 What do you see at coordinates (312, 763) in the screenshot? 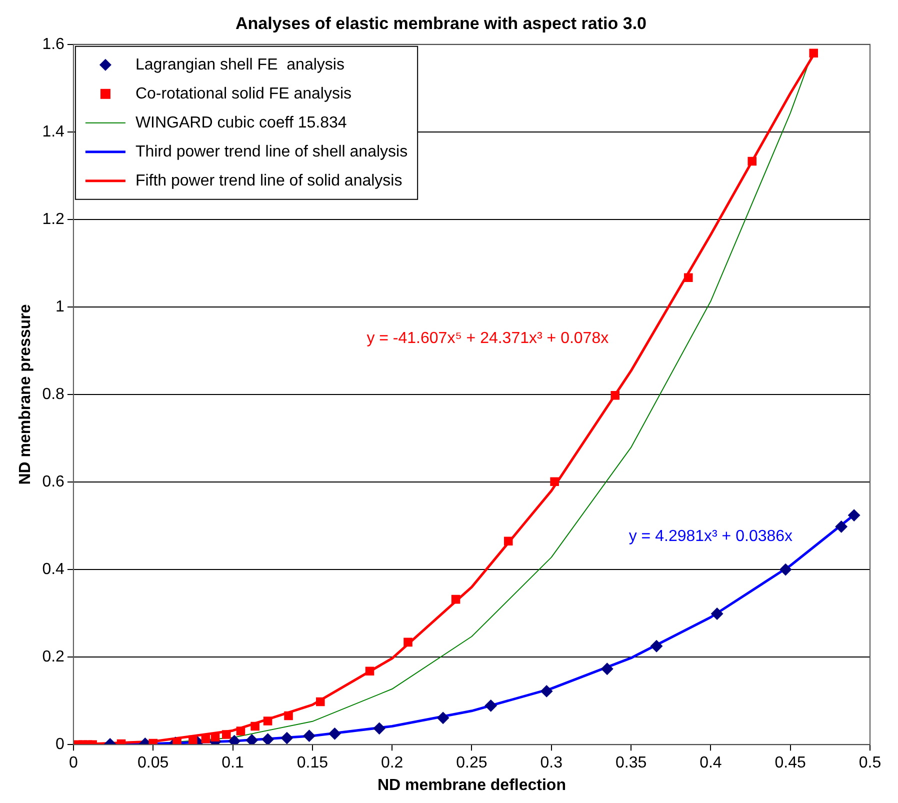
I see `x-tick-label: 0.15` at bounding box center [312, 763].